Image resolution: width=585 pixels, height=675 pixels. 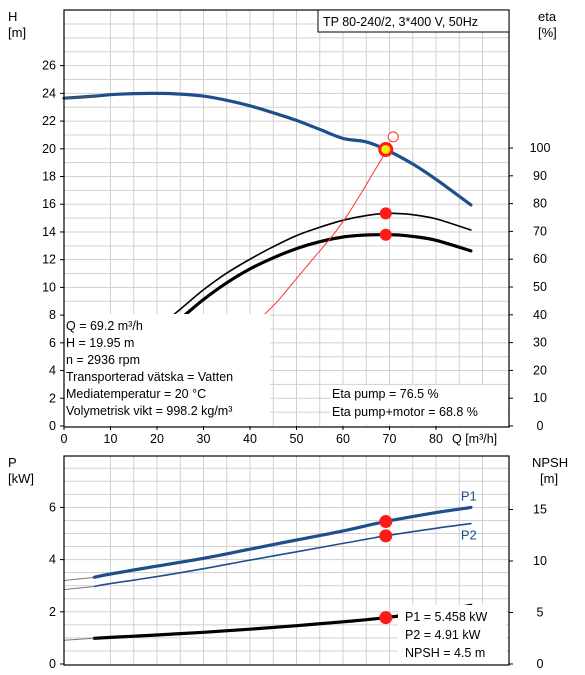 What do you see at coordinates (149, 377) in the screenshot?
I see `info-liquid: Transporterad vätska = Vatten` at bounding box center [149, 377].